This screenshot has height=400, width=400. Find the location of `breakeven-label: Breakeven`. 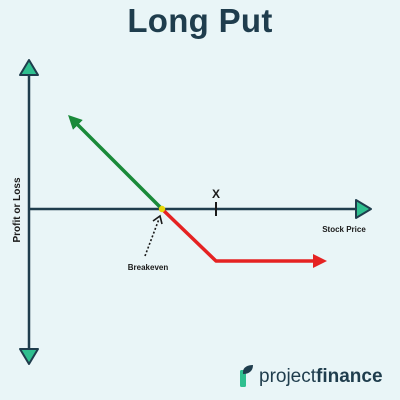

breakeven-label: Breakeven is located at coordinates (148, 267).